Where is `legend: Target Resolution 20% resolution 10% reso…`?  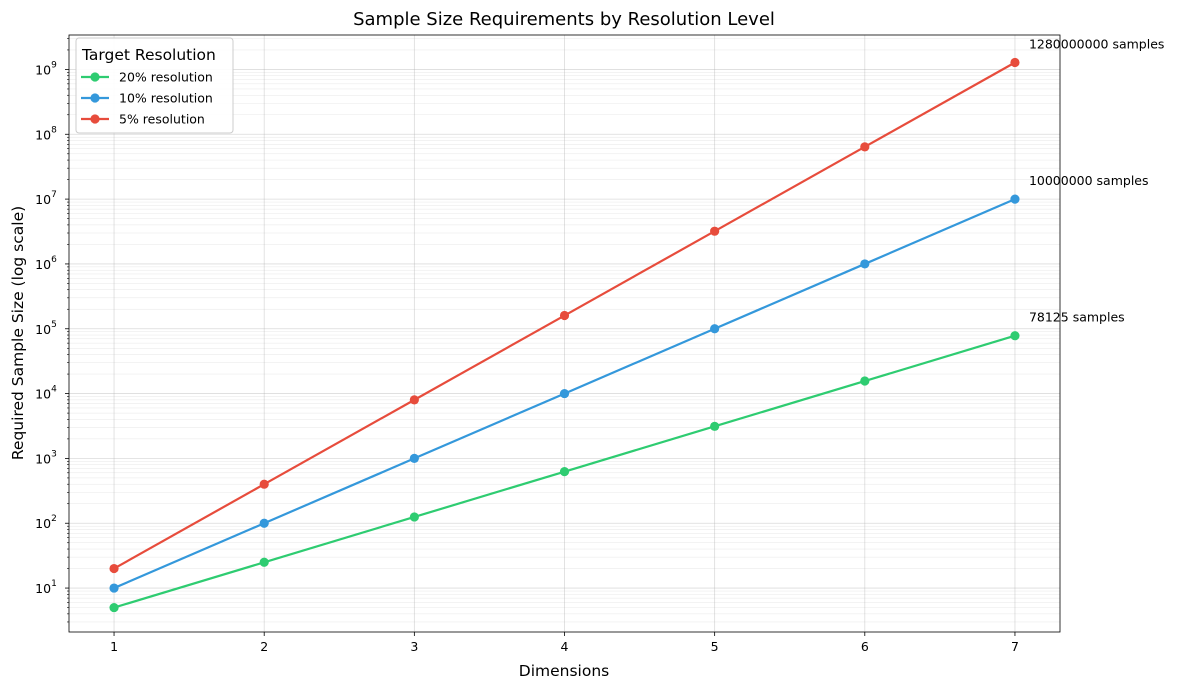
legend: Target Resolution 20% resolution 10% reso… is located at coordinates (154, 85).